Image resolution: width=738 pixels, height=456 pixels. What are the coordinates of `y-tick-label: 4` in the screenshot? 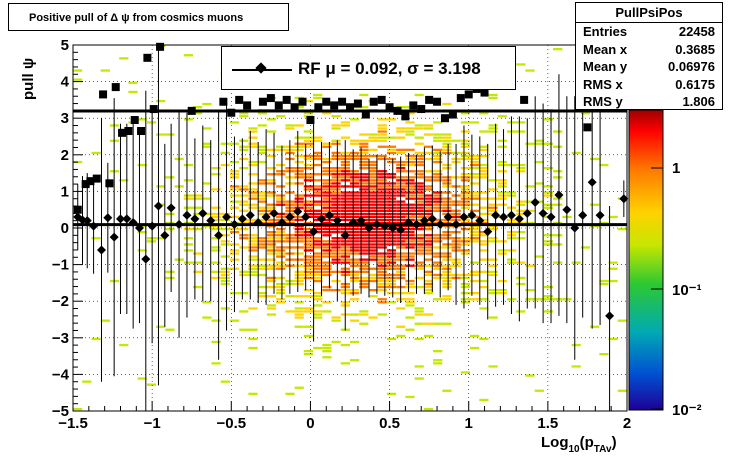 It's located at (65, 82).